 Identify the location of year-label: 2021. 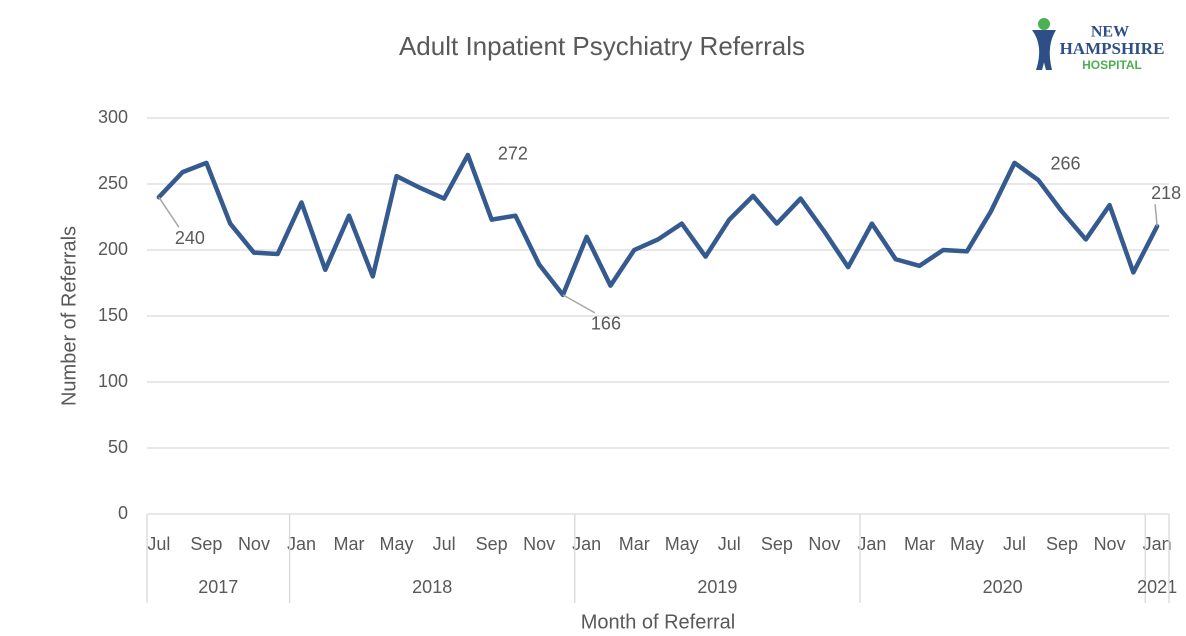
(1157, 587).